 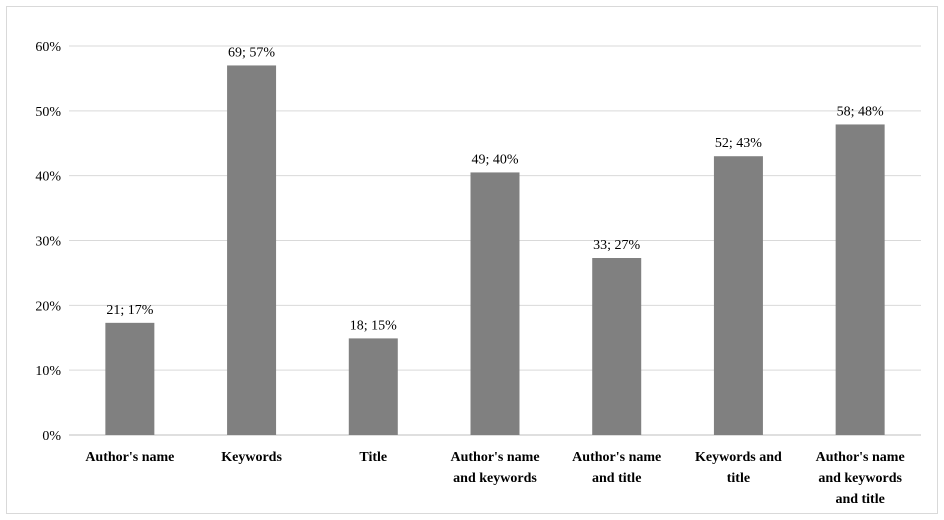 I want to click on data-label: 21; 17%, so click(x=129, y=310).